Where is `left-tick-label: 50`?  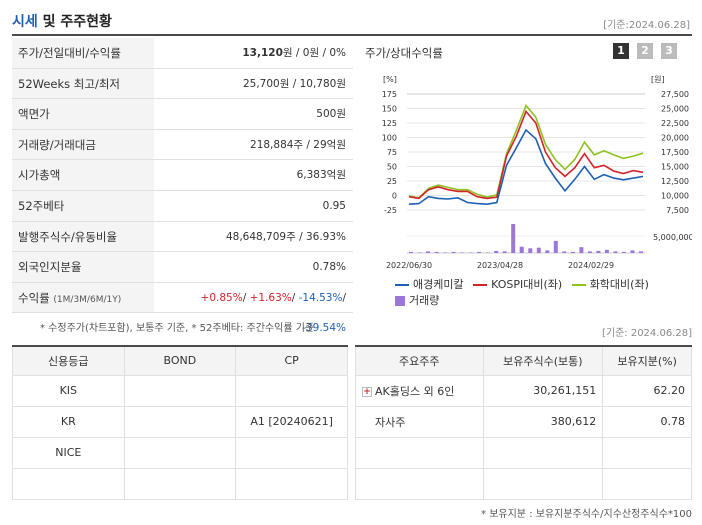 left-tick-label: 50 is located at coordinates (392, 167).